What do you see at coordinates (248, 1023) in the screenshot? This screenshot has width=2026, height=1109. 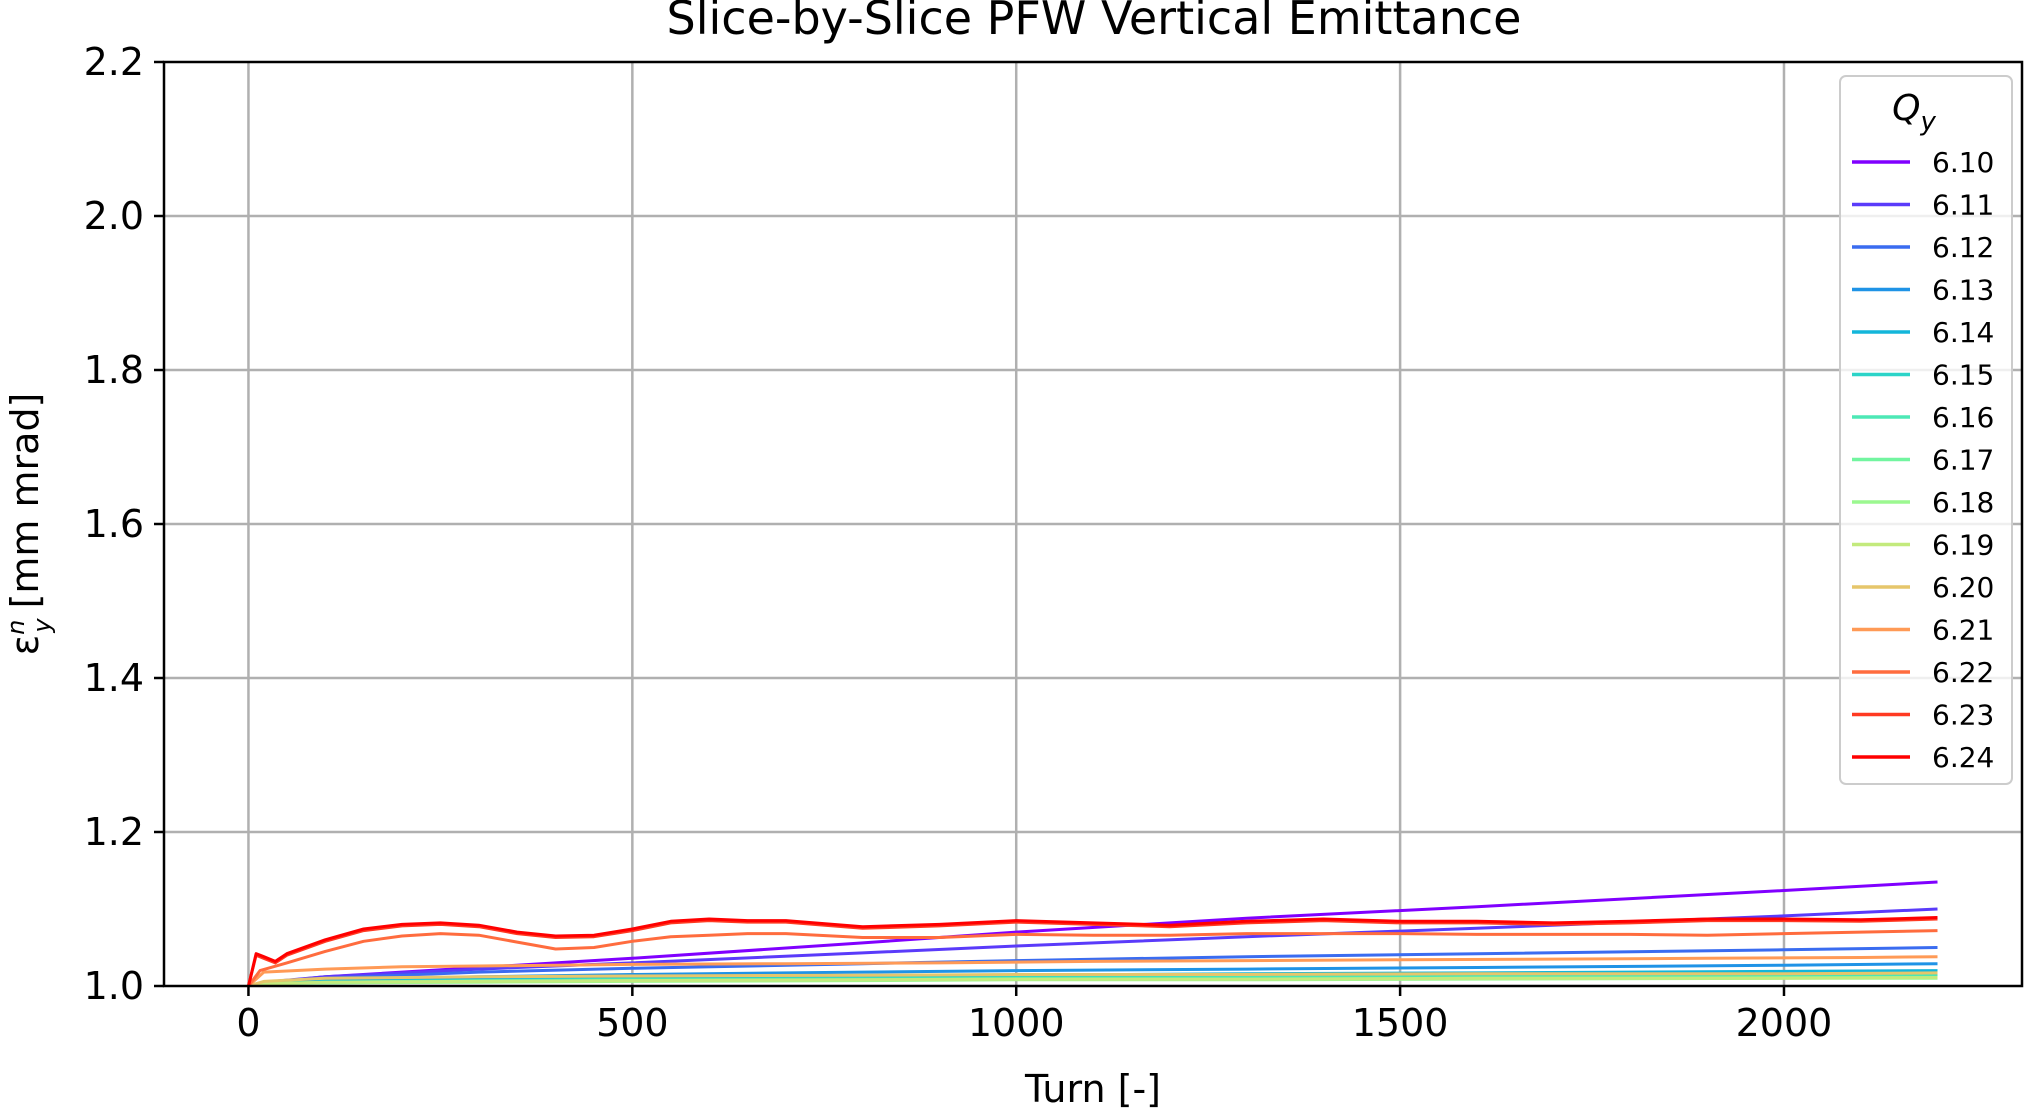 I see `x-tick-label: 0` at bounding box center [248, 1023].